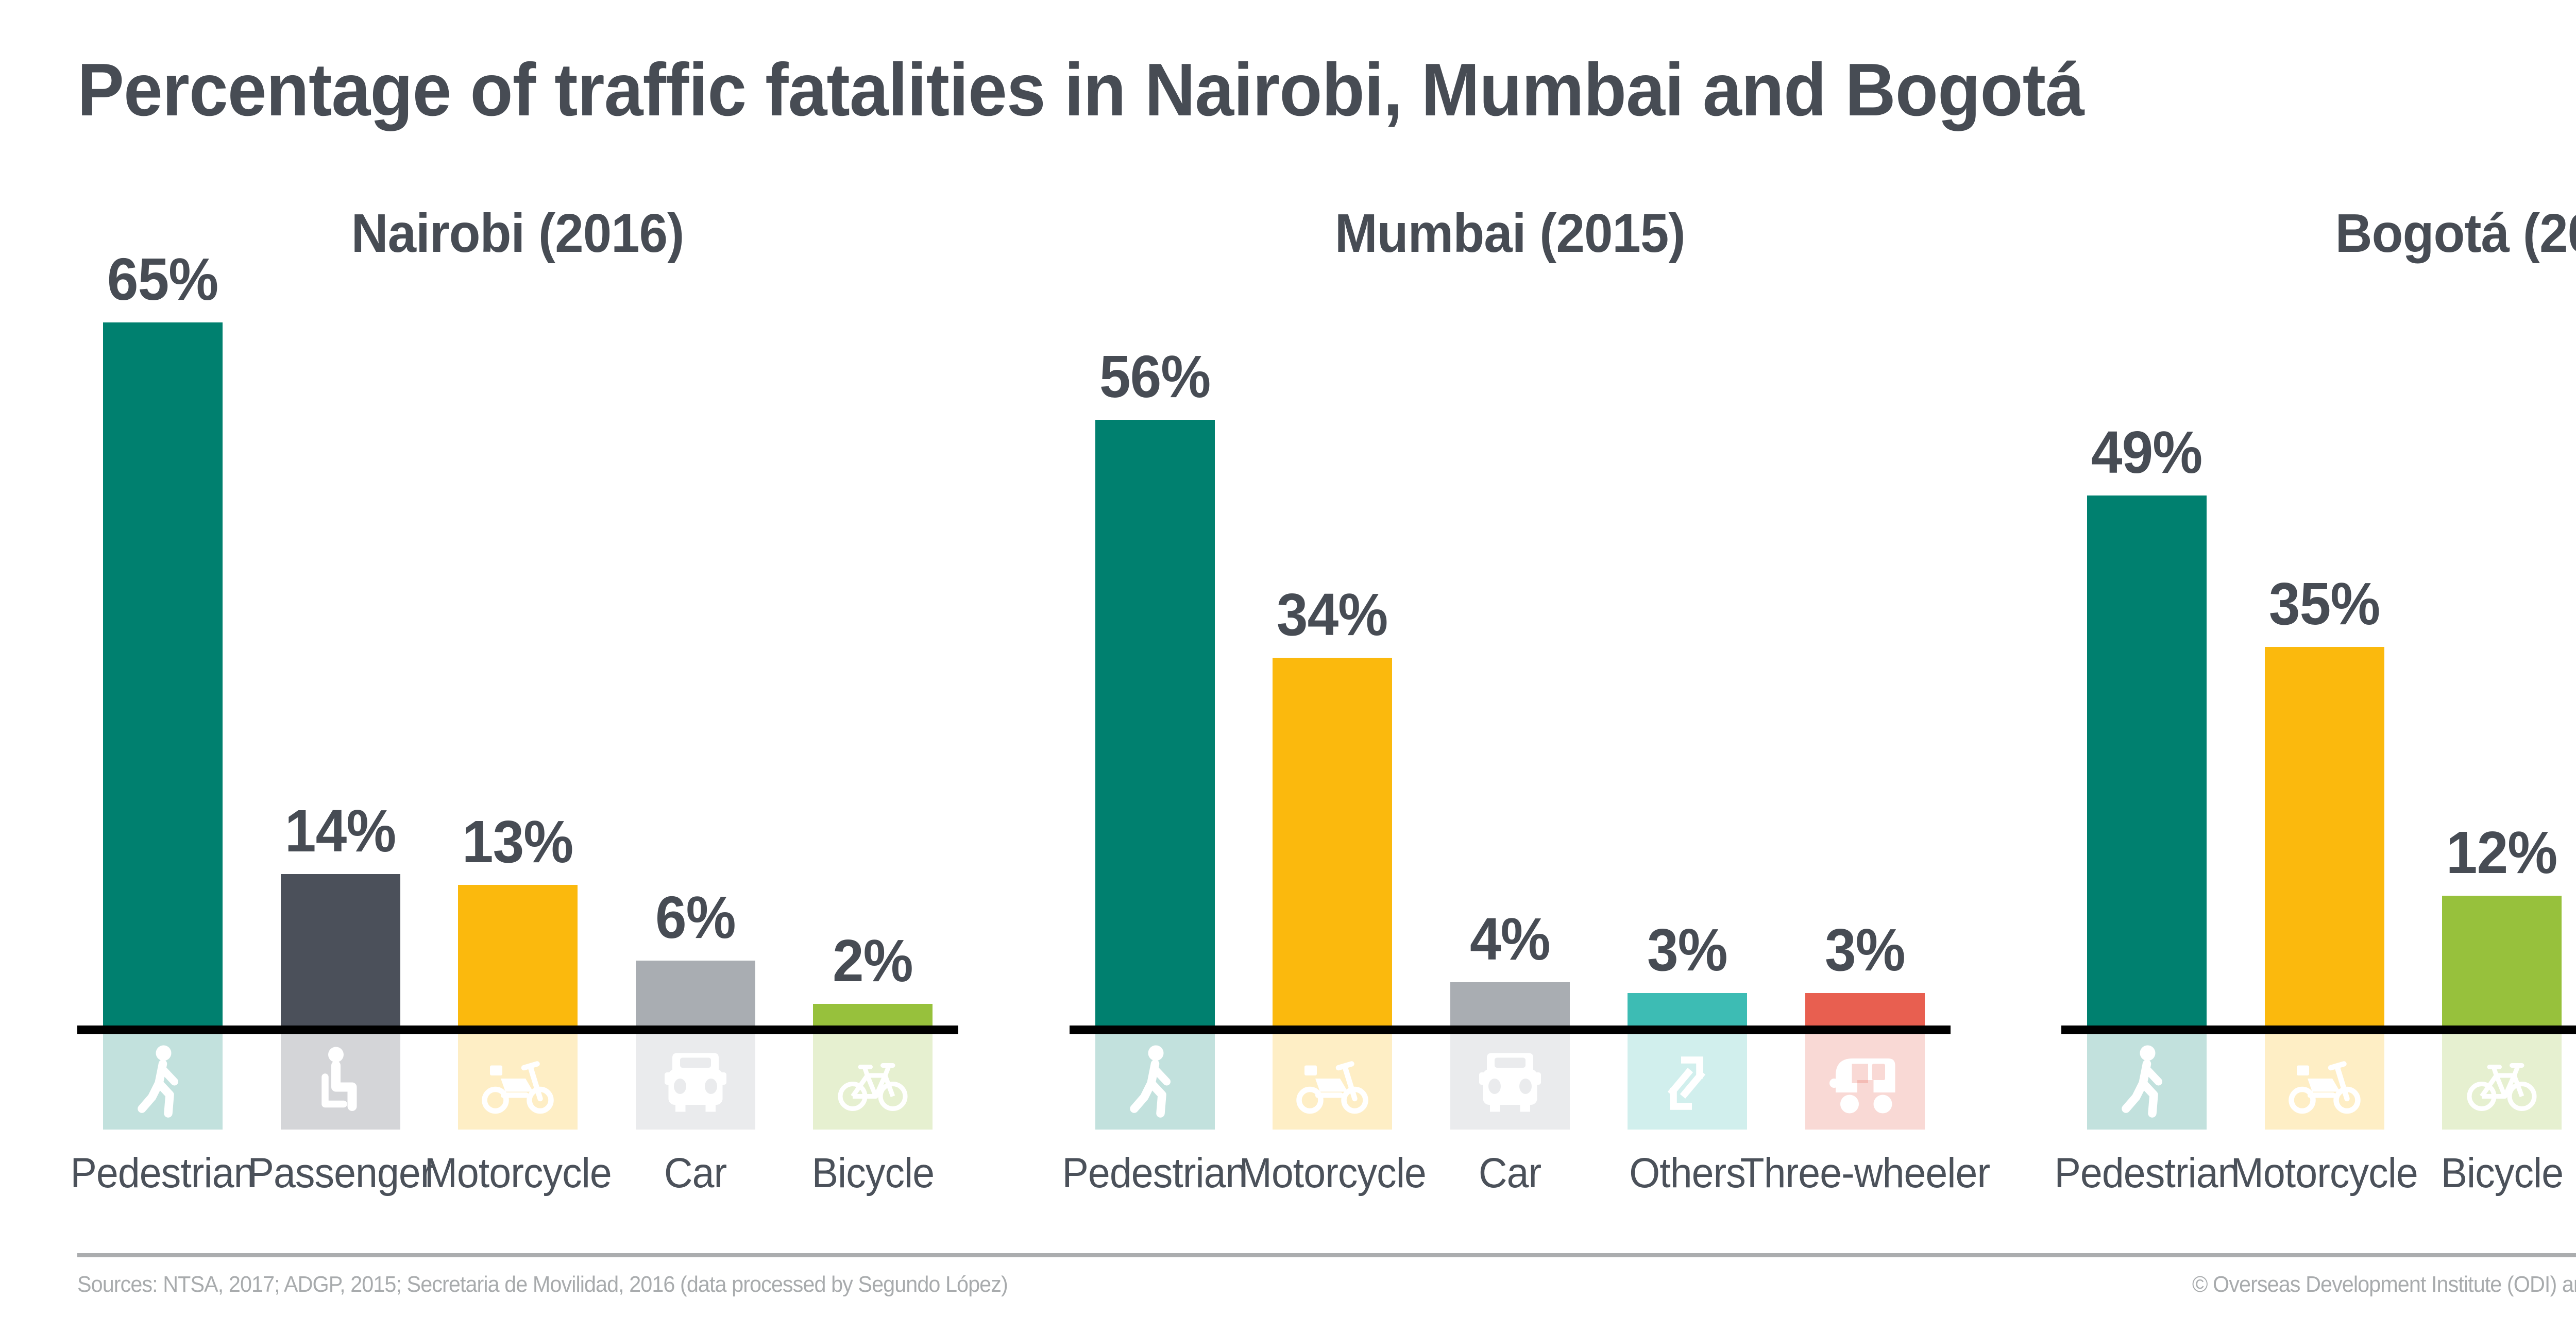  I want to click on category-label: Others, so click(1688, 1173).